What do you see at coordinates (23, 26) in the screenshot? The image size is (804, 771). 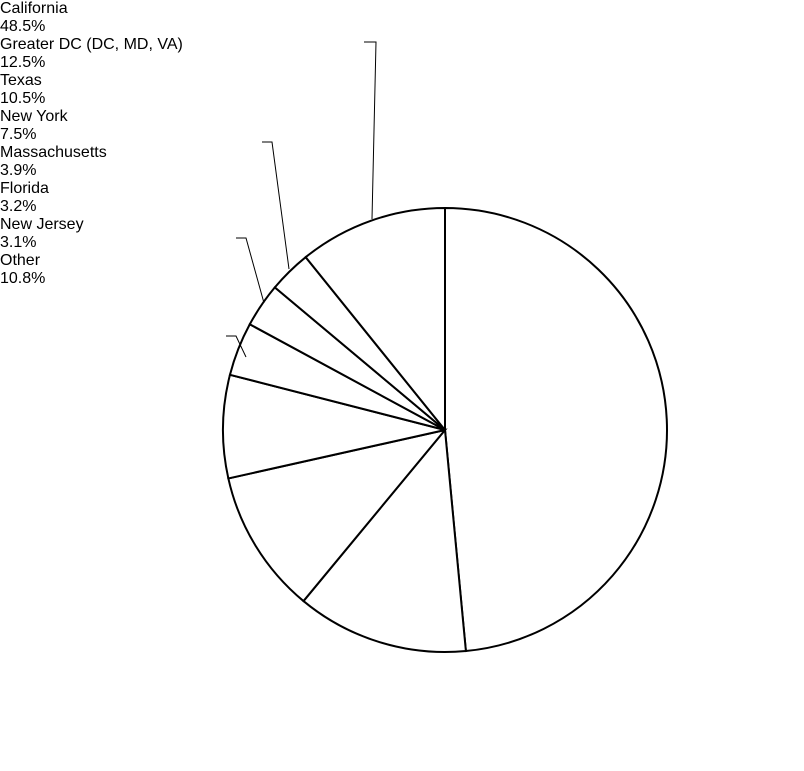 I see `value-label: 48.5%` at bounding box center [23, 26].